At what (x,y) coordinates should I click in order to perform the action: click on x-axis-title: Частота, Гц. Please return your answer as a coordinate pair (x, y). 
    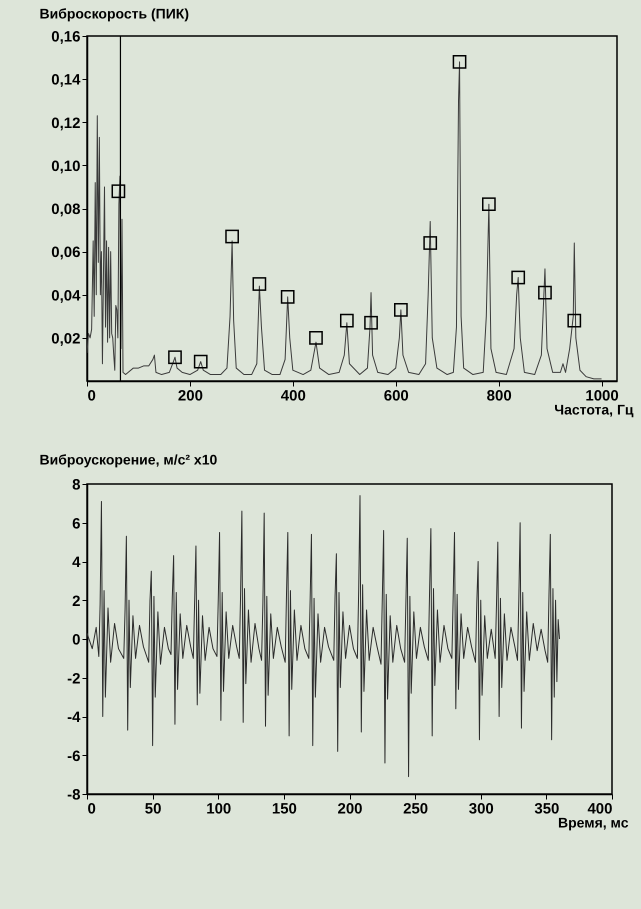
    Looking at the image, I should click on (594, 410).